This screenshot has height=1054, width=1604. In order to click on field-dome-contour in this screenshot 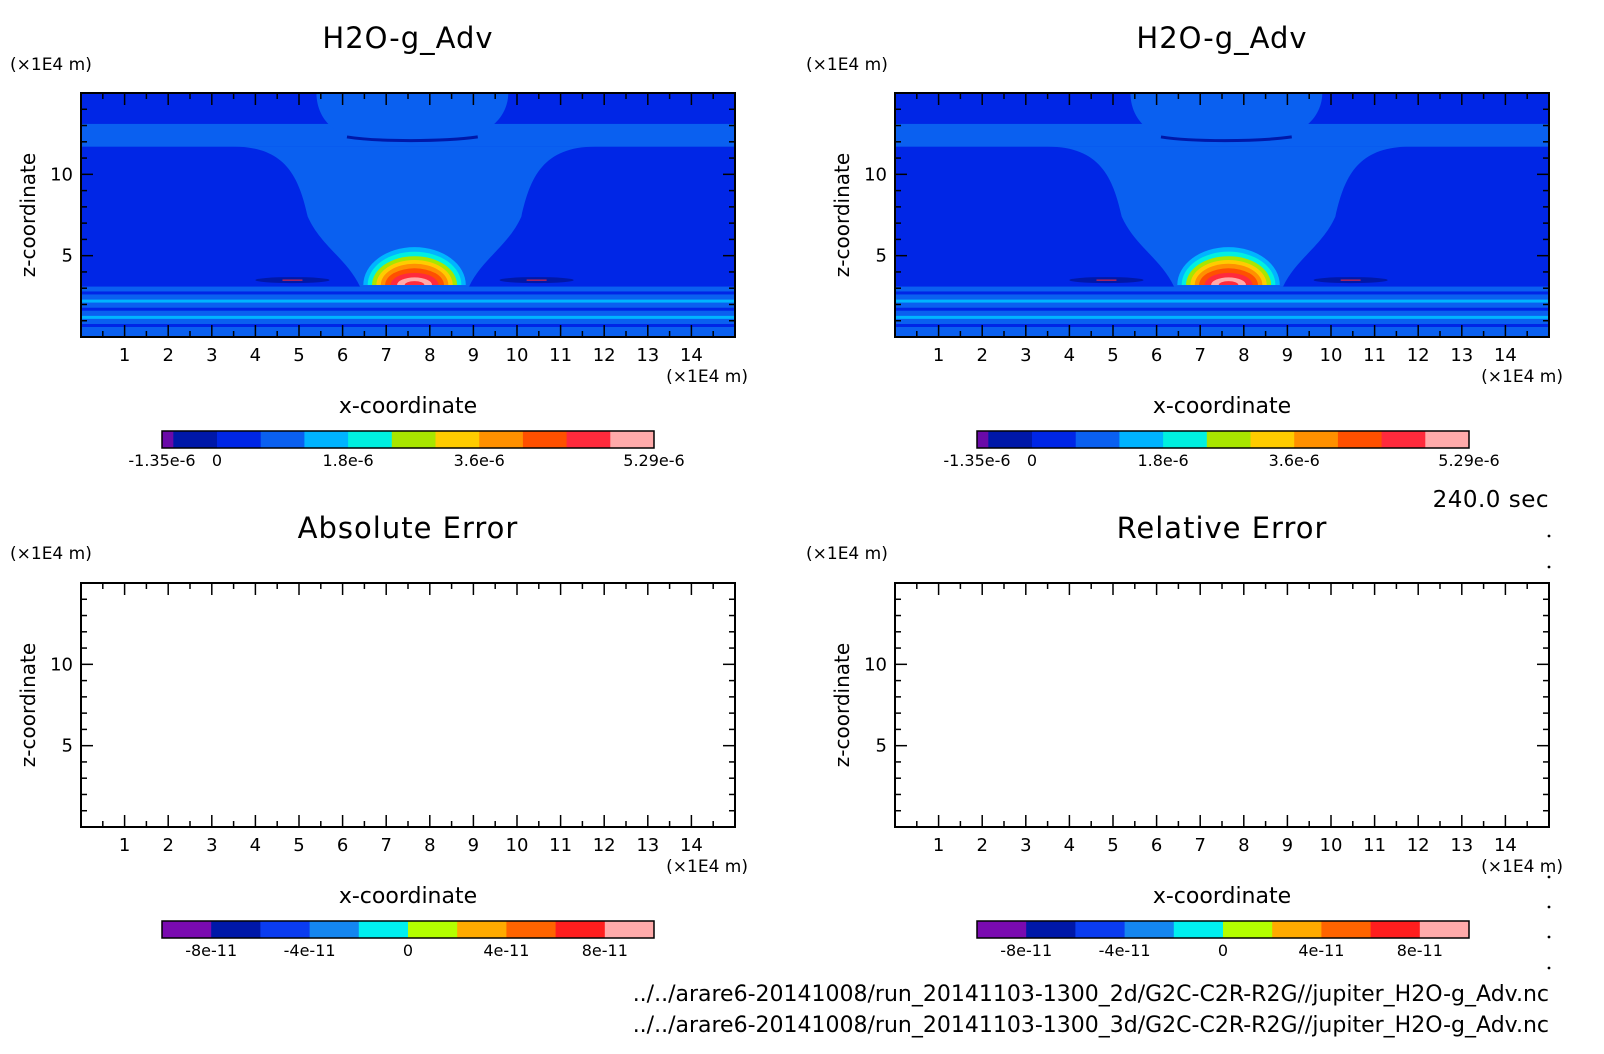, I will do `click(414, 283)`.